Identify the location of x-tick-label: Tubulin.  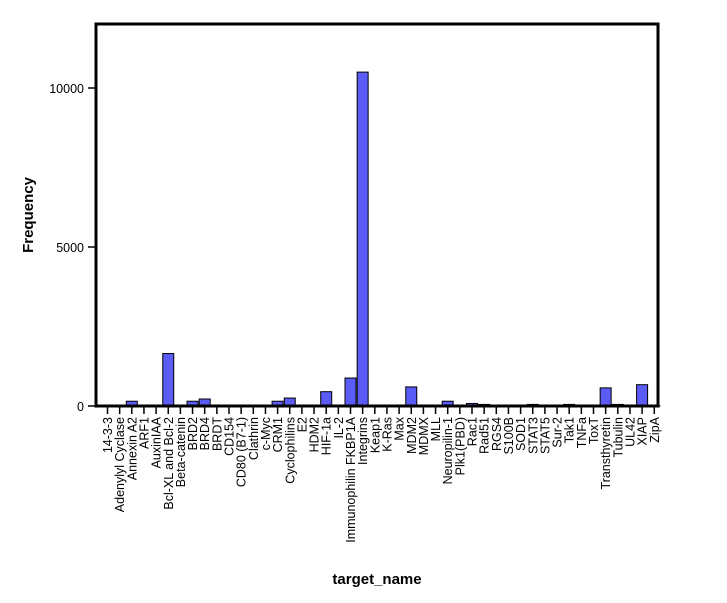
(618, 437).